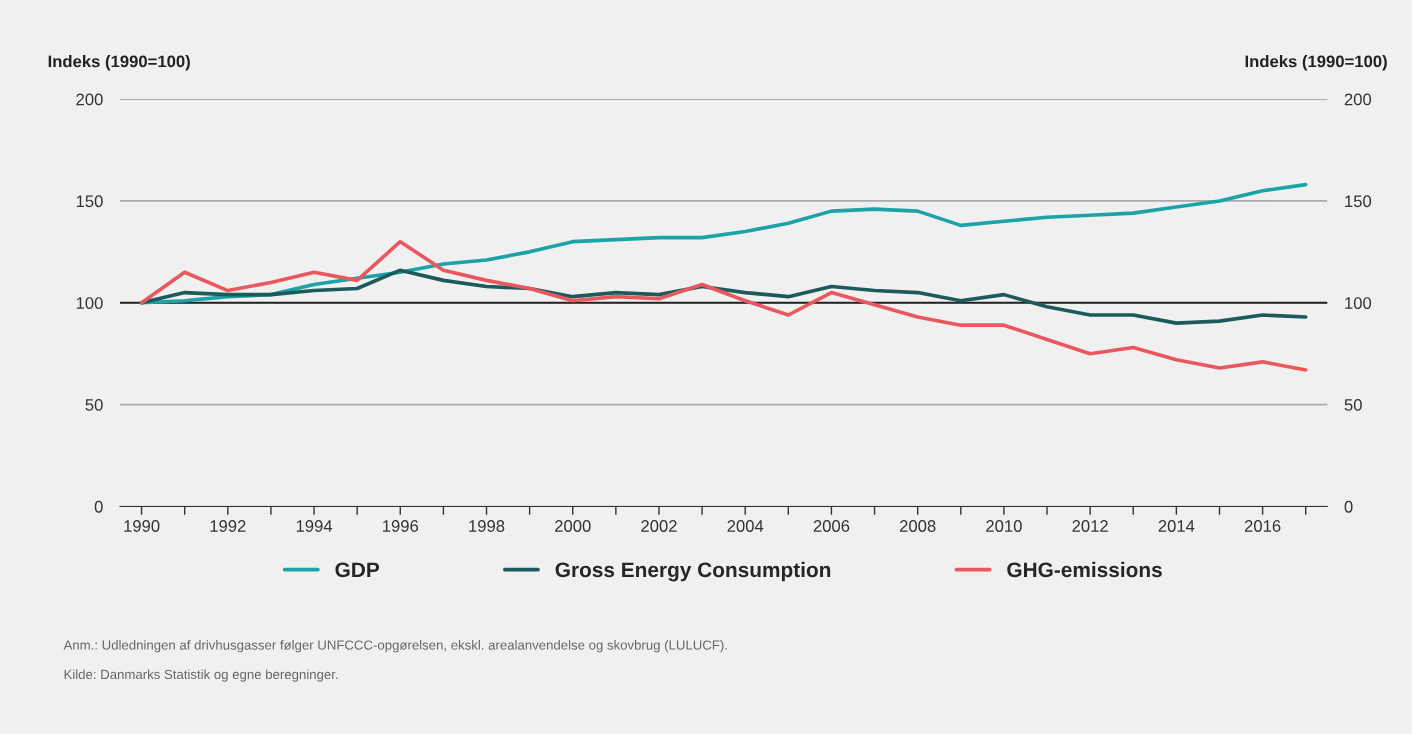 This screenshot has width=1412, height=734. I want to click on y-tick-label: 0, so click(98, 506).